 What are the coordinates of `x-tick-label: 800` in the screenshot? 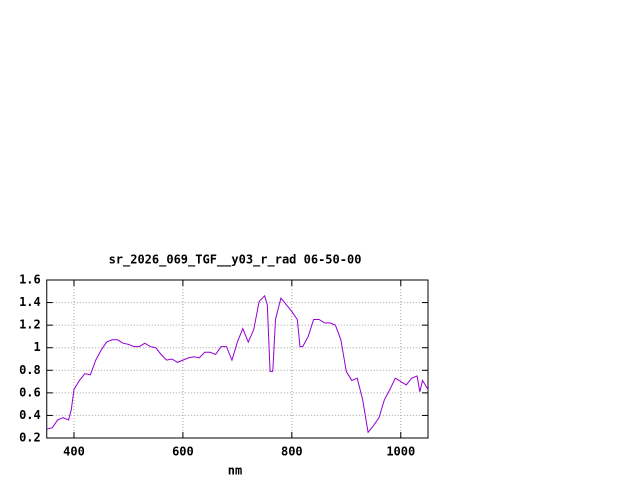 It's located at (292, 452).